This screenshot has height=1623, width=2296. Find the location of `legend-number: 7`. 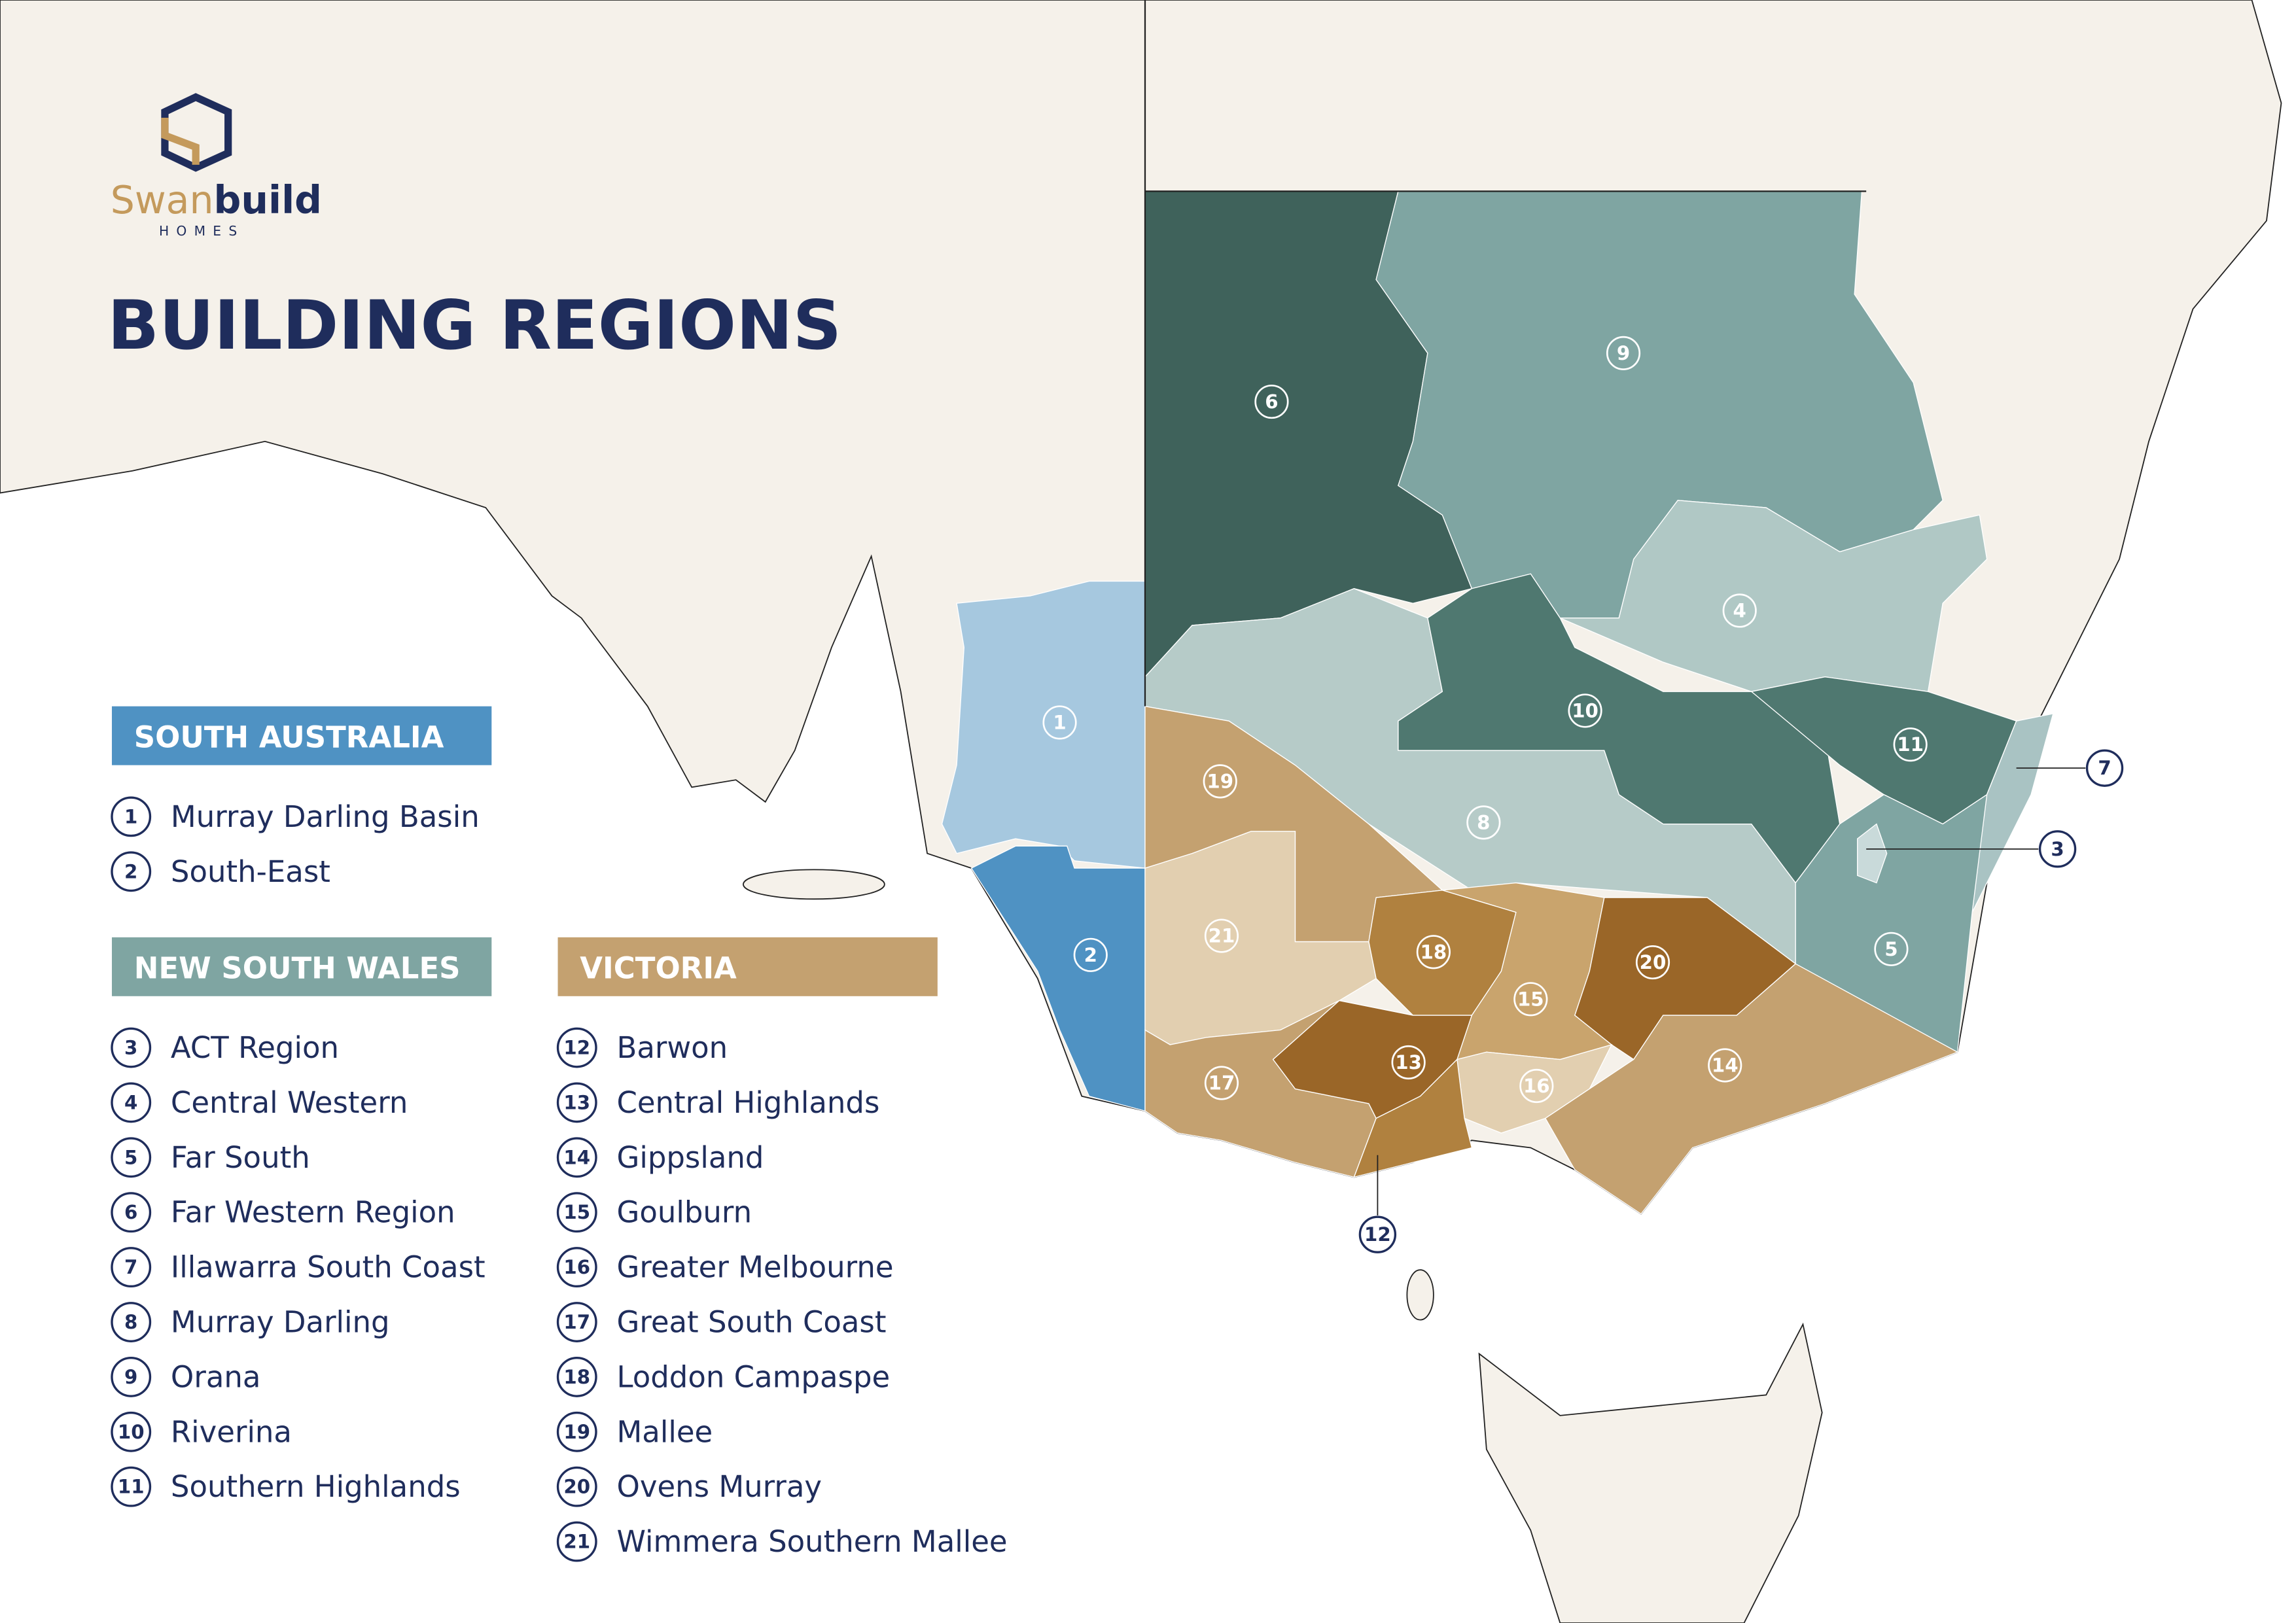

legend-number: 7 is located at coordinates (130, 1267).